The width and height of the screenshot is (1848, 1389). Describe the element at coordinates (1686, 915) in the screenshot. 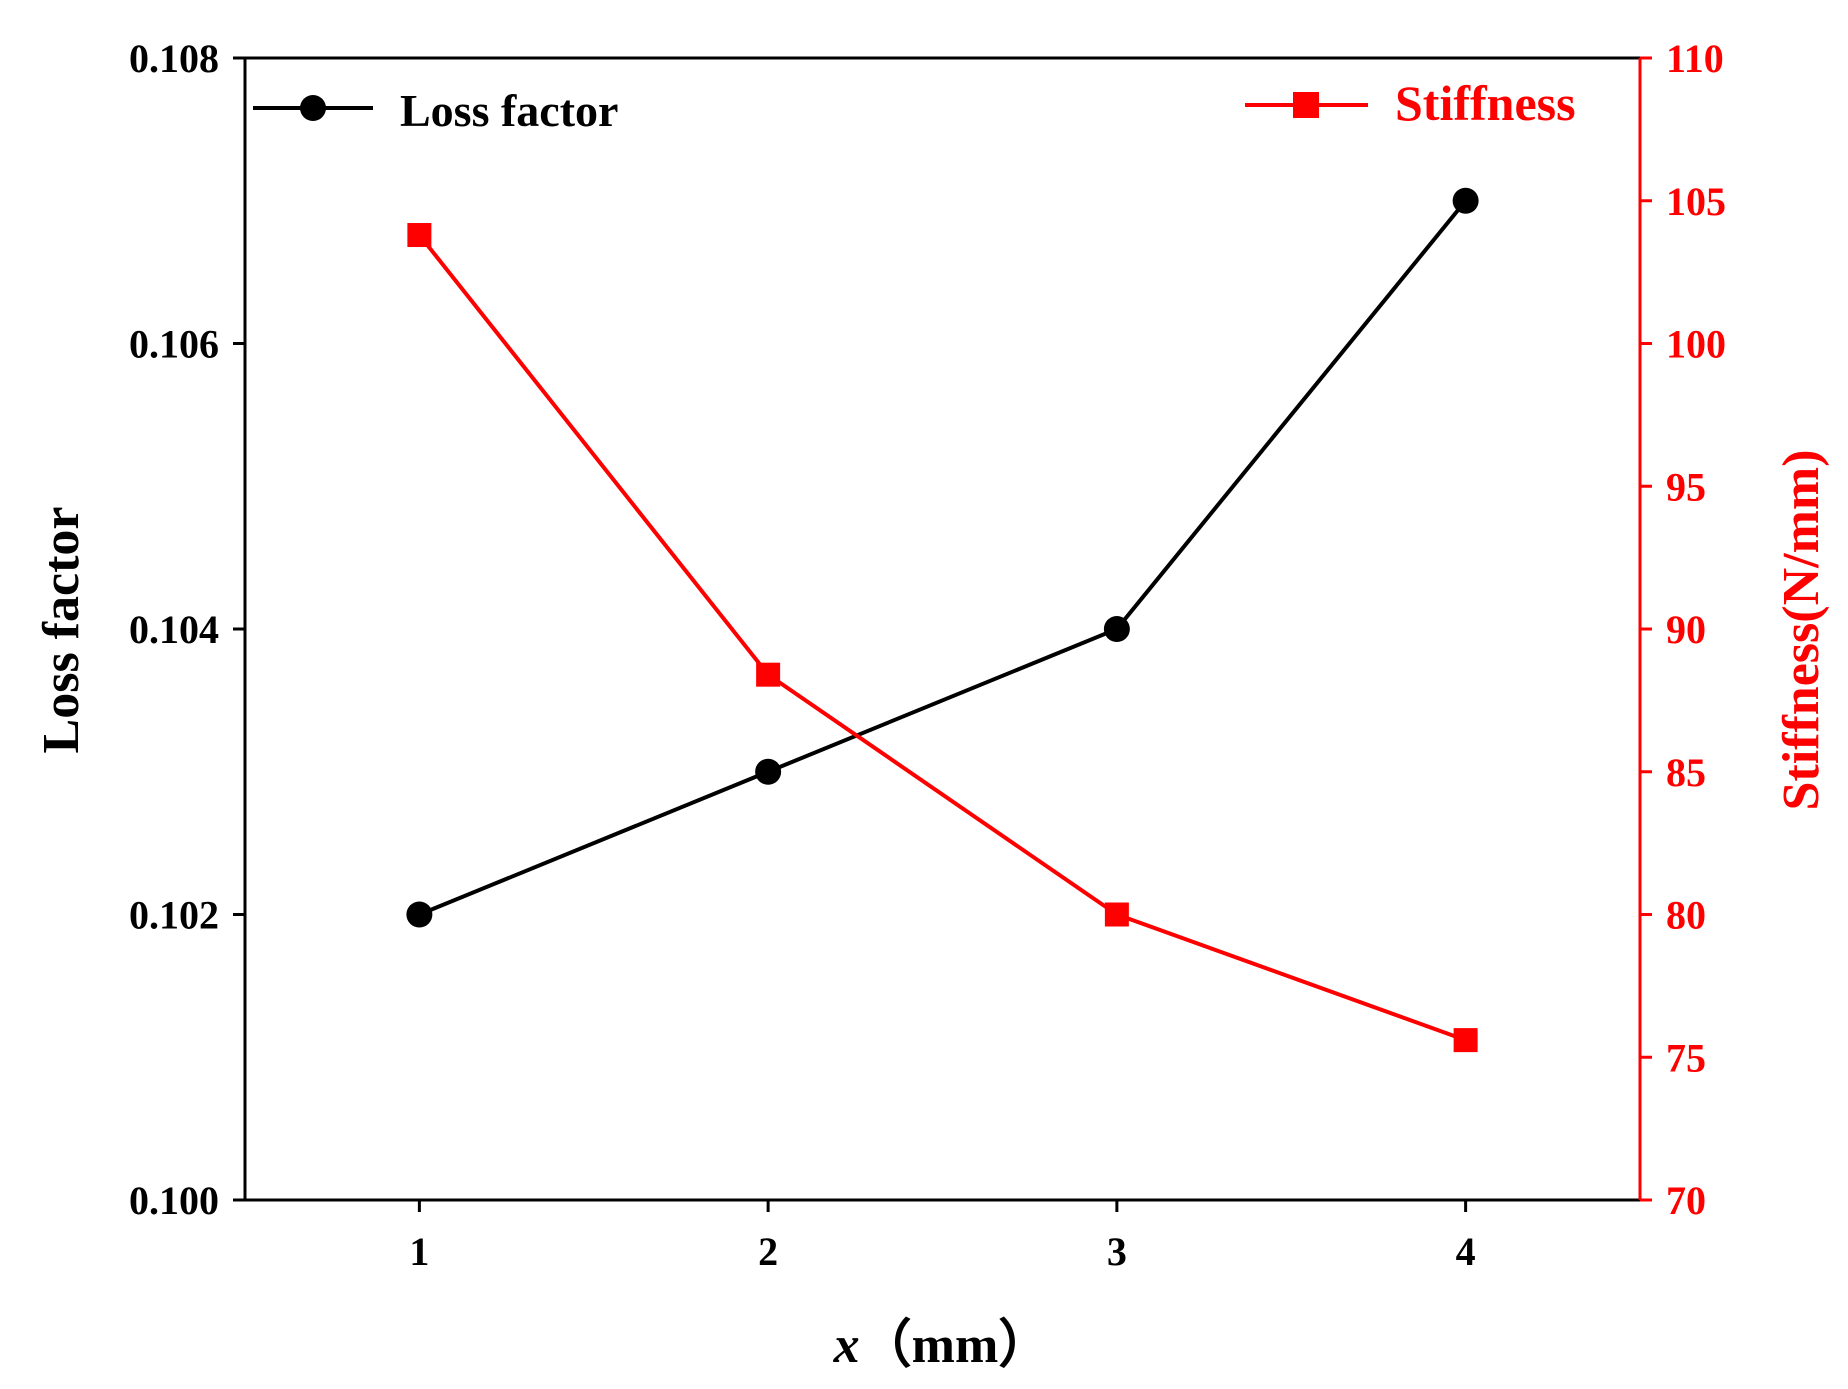

I see `right-y-tick-label: 80` at that location.